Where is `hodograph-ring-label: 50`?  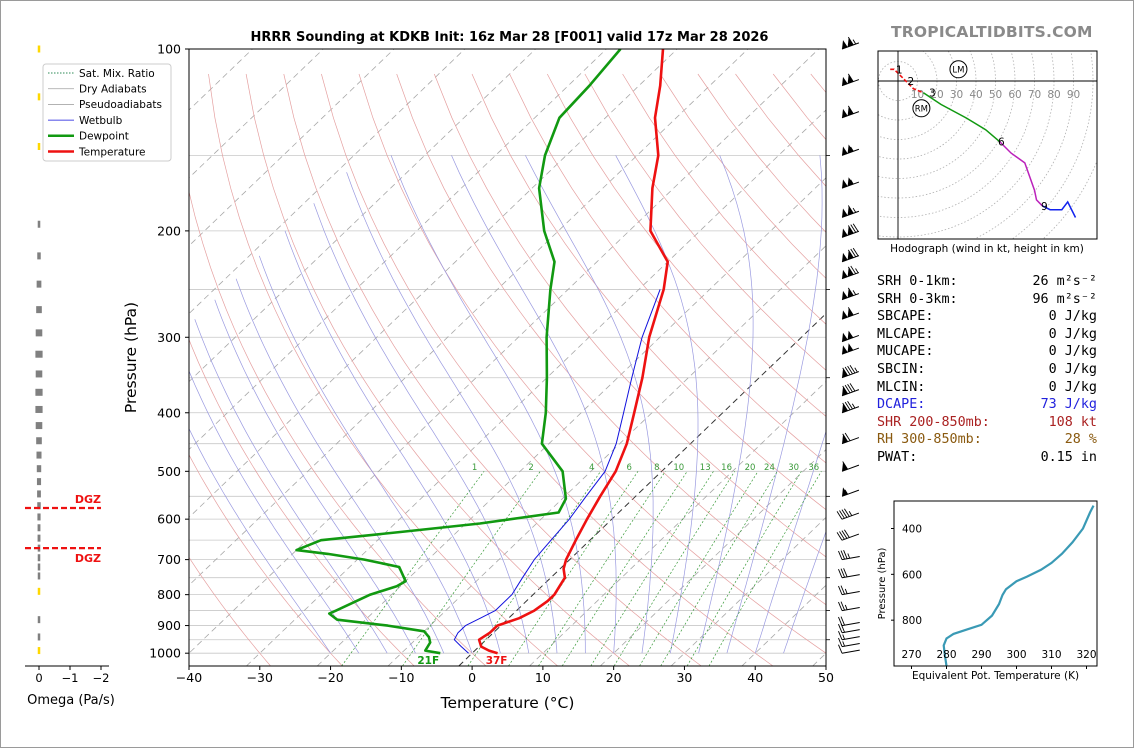
hodograph-ring-label: 50 is located at coordinates (995, 95).